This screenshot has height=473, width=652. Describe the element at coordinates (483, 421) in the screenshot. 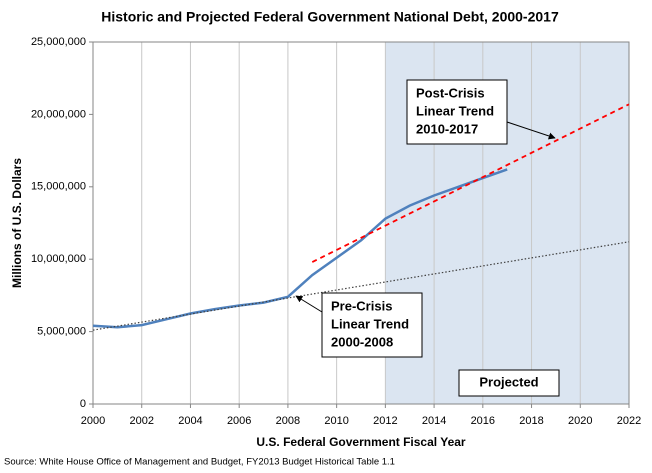

I see `x-tick-label: 2016` at that location.